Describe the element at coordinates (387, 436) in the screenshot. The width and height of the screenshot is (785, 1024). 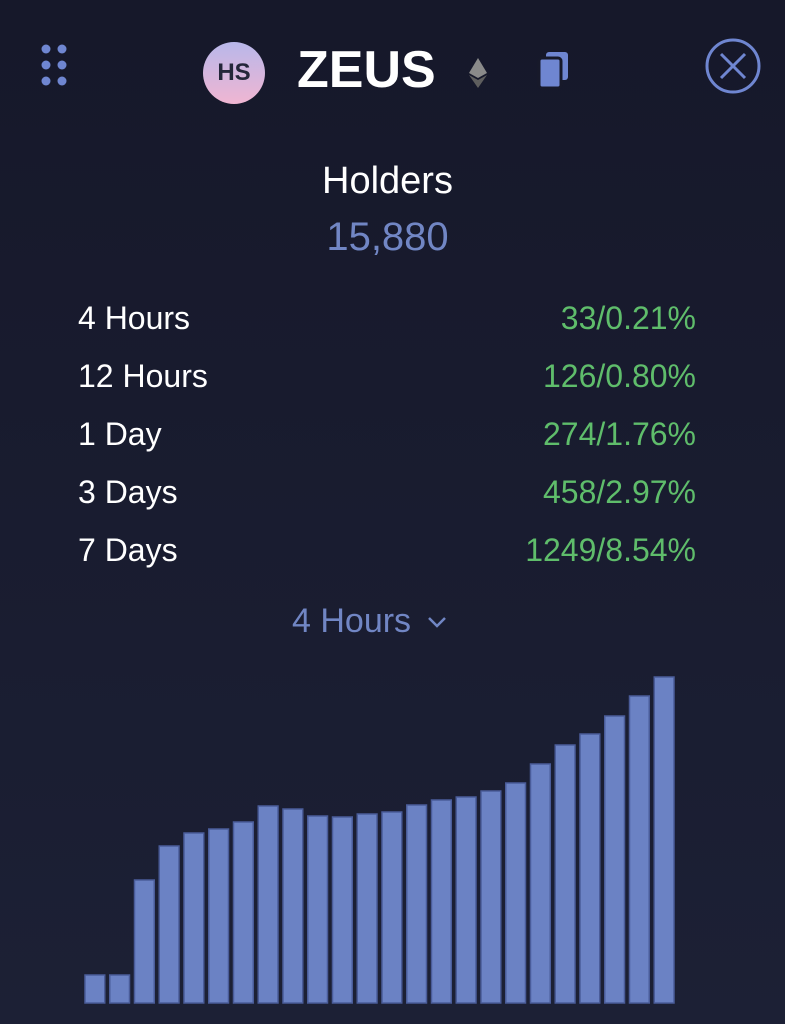
I see `stats-row: 1 Day 274/1.76%` at that location.